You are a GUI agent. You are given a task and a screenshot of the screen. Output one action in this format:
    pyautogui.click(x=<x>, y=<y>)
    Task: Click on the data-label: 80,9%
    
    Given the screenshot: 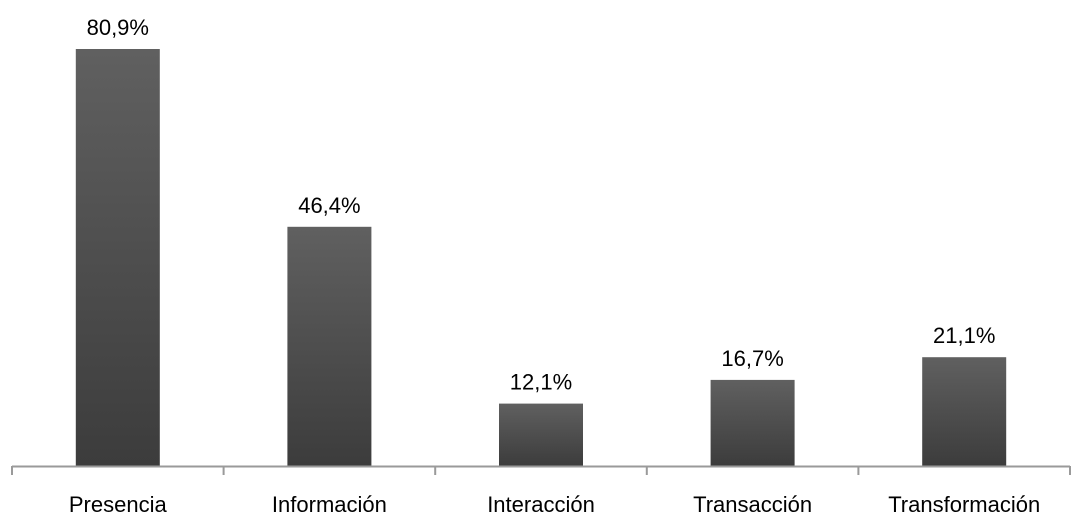 What is the action you would take?
    pyautogui.click(x=118, y=27)
    